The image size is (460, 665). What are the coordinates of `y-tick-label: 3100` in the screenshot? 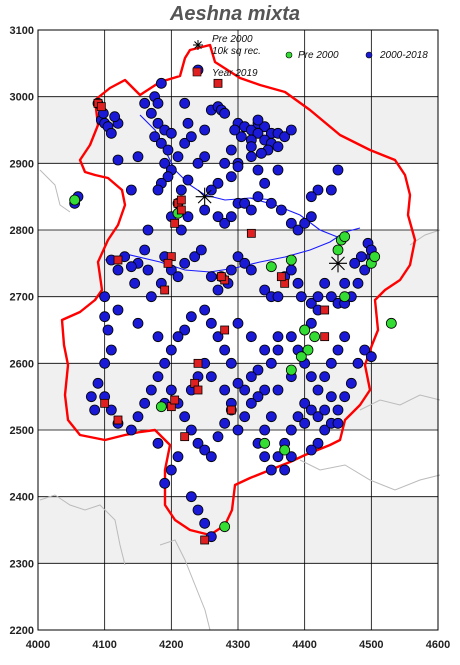 It's located at (22, 31).